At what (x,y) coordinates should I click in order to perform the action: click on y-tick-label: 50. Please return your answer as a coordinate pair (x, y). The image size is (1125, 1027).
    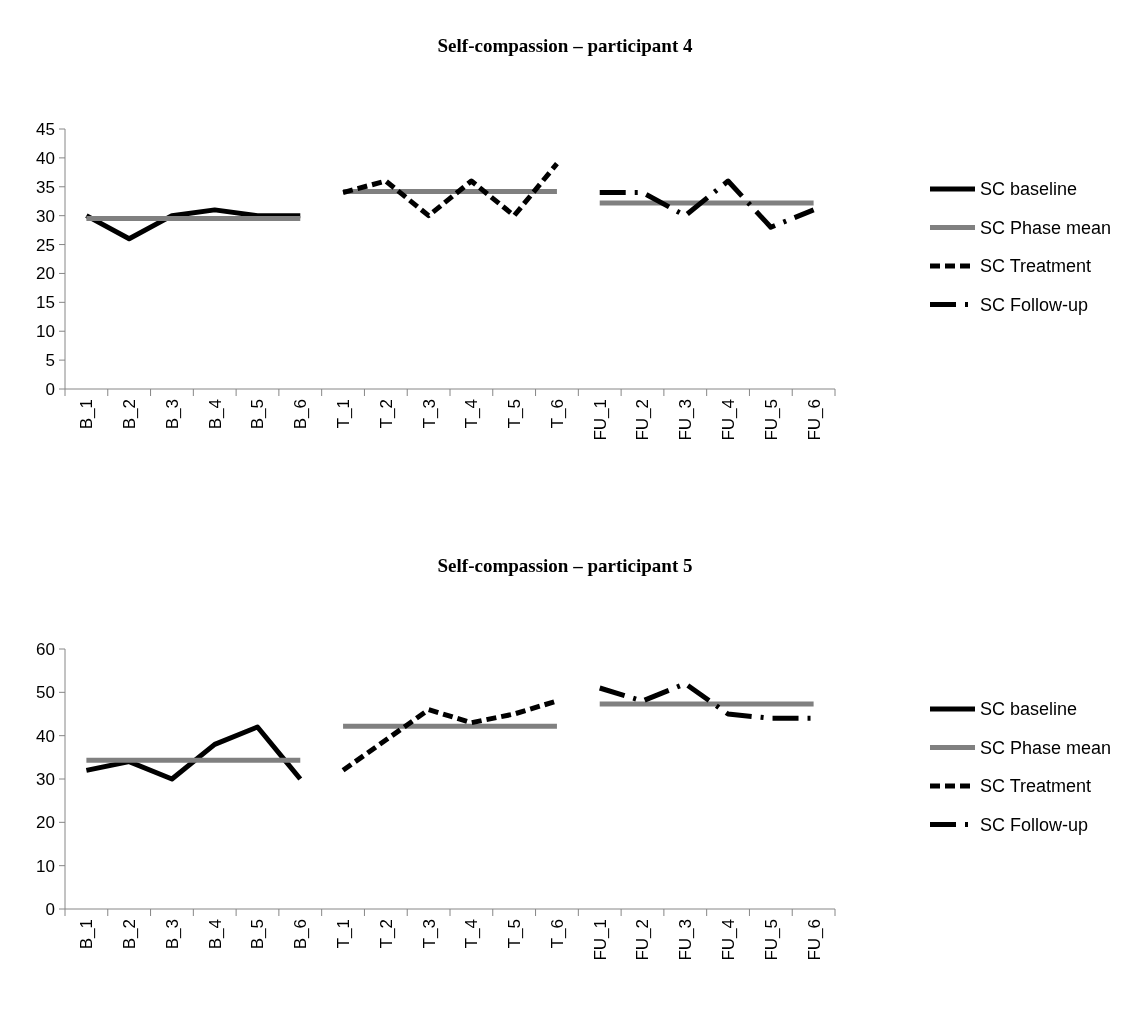
    Looking at the image, I should click on (45, 693).